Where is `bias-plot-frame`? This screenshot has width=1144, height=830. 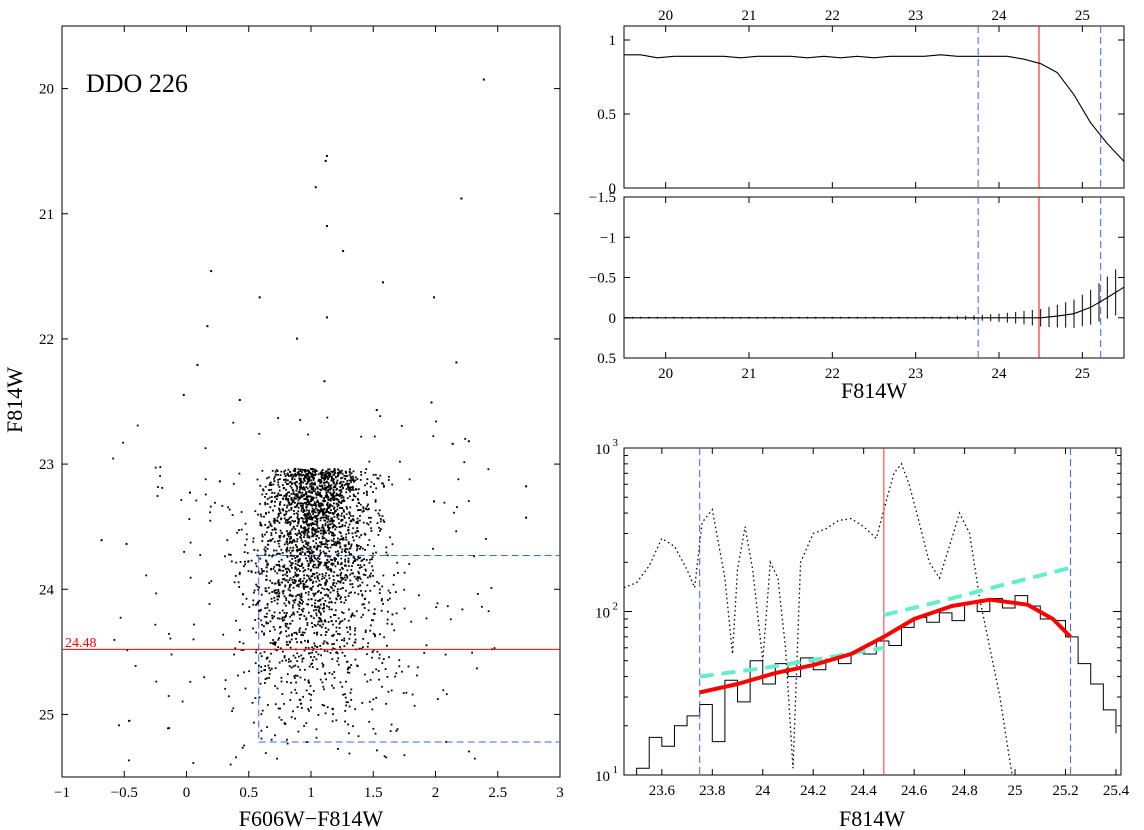
bias-plot-frame is located at coordinates (874, 277).